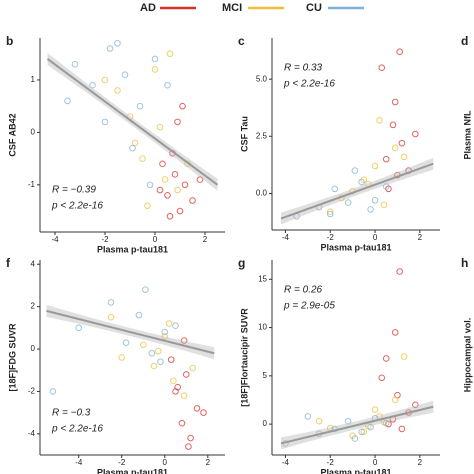 This screenshot has height=474, width=474. I want to click on y-tick-label: 15, so click(262, 278).